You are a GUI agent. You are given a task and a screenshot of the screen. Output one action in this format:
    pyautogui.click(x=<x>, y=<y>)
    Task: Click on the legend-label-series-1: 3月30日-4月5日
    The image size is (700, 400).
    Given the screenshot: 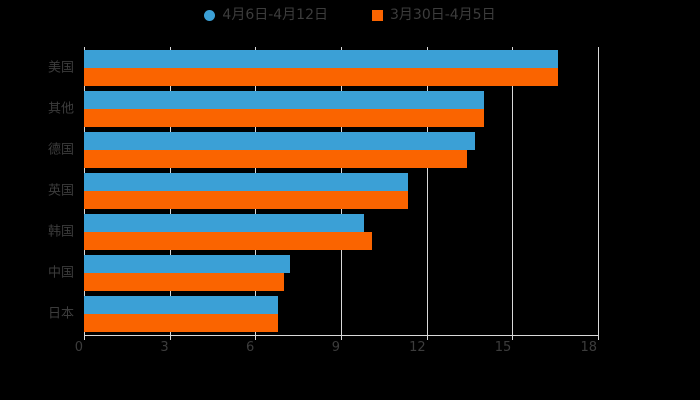 What is the action you would take?
    pyautogui.click(x=443, y=15)
    